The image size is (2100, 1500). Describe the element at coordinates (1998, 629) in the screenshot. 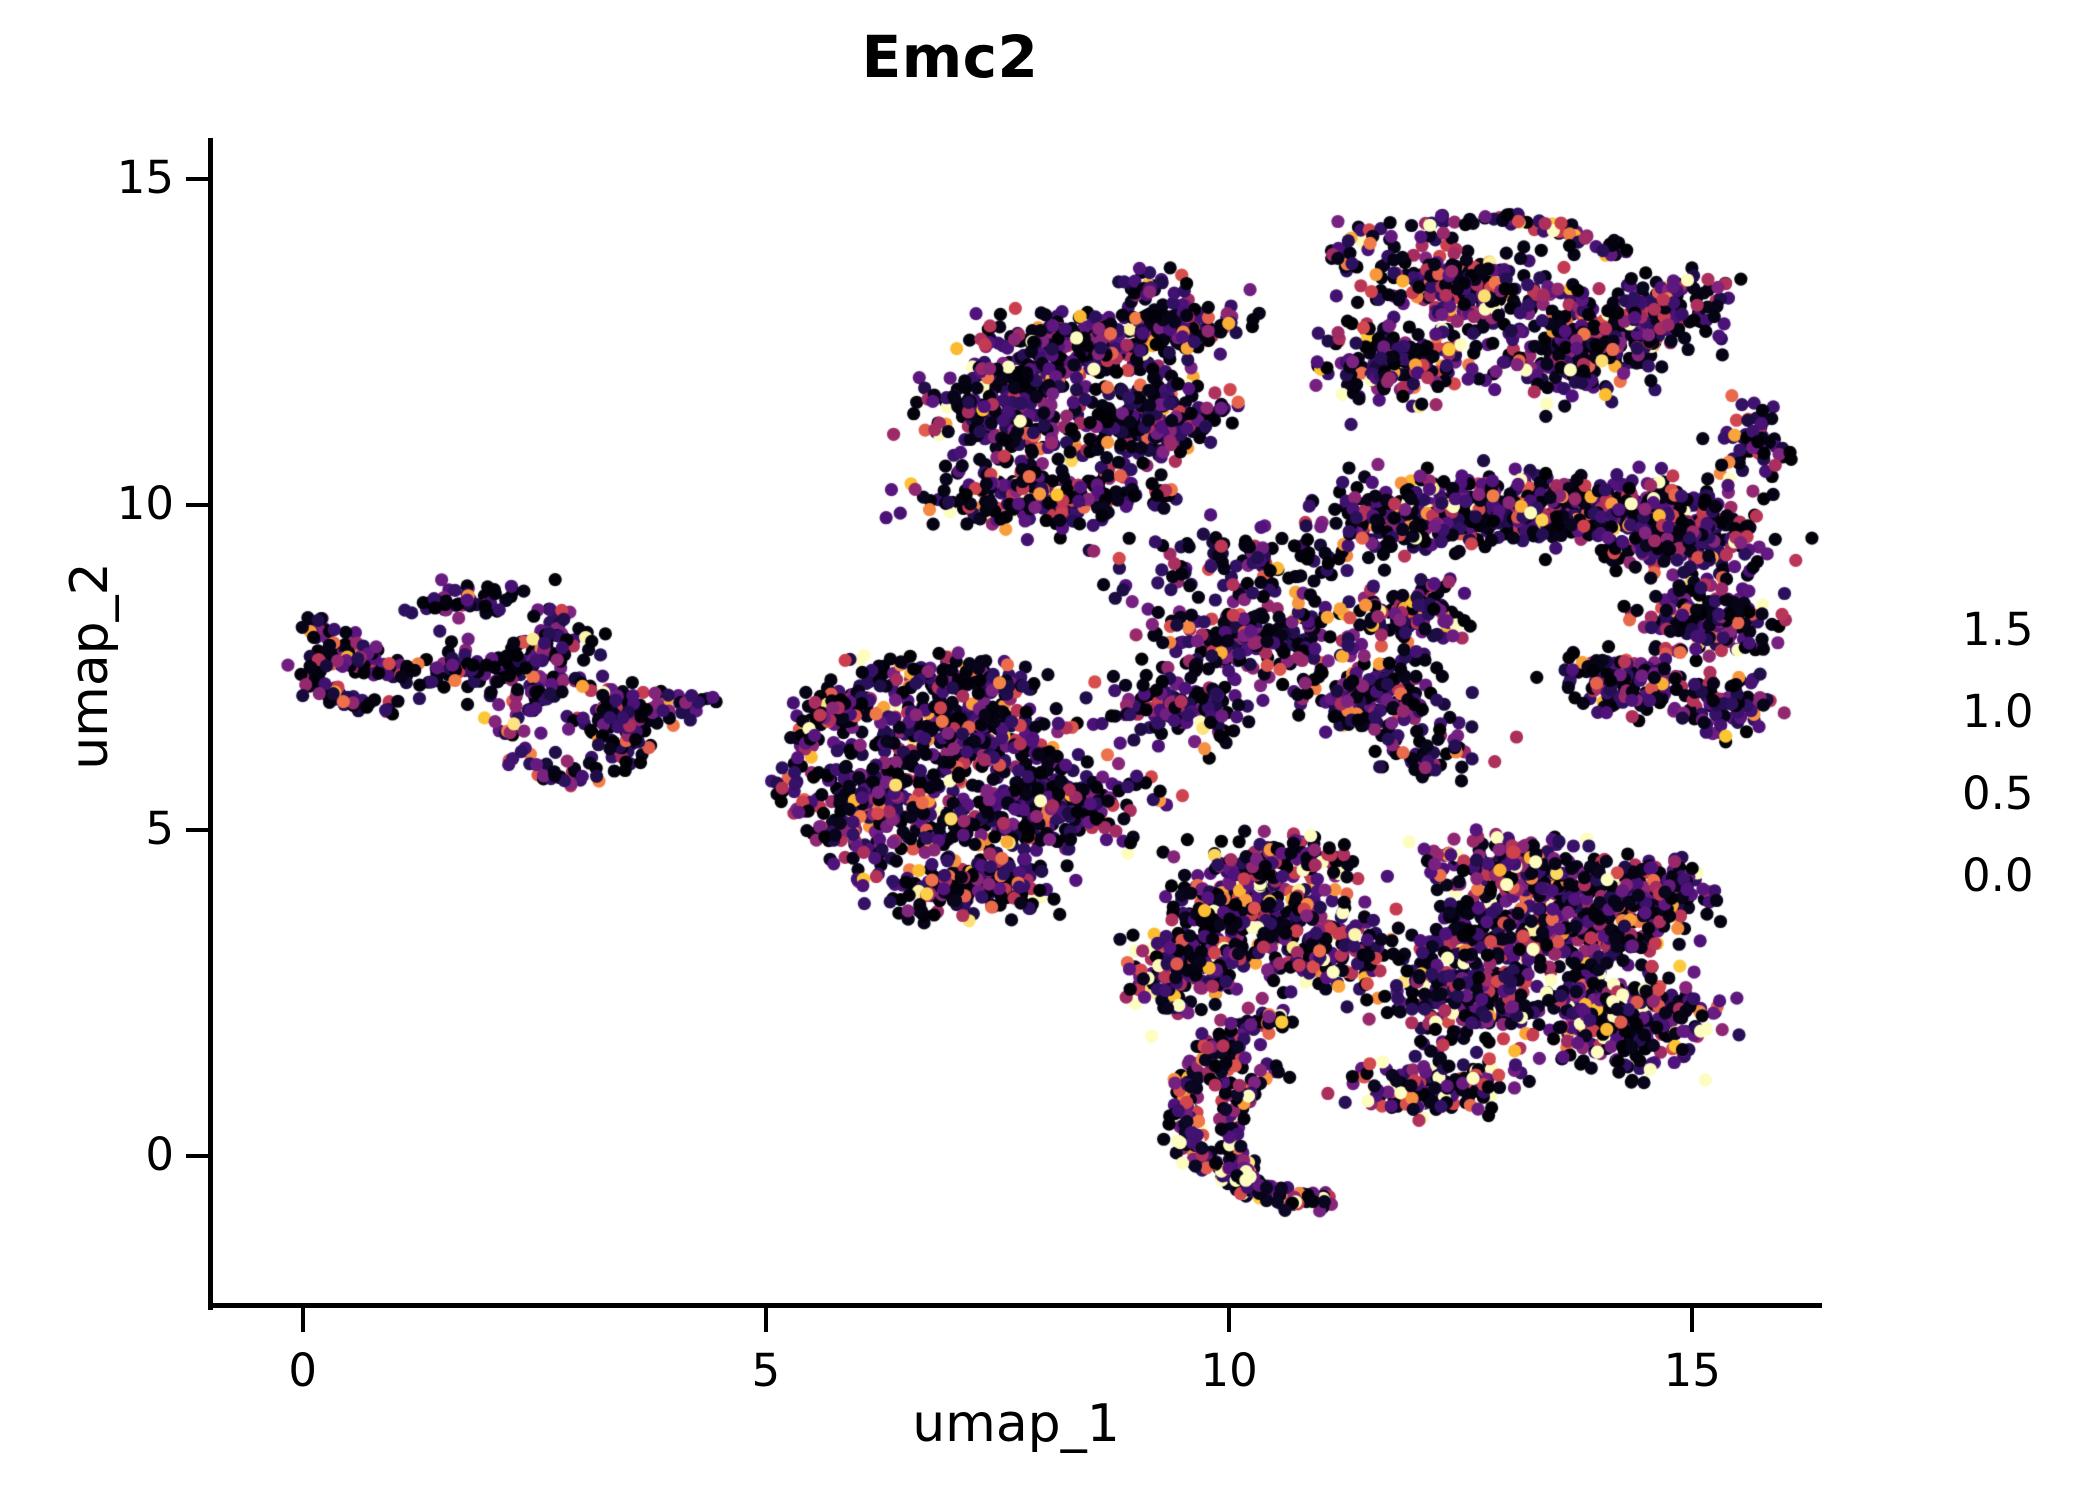

I see `colorbar-tick-label: 1.5` at that location.